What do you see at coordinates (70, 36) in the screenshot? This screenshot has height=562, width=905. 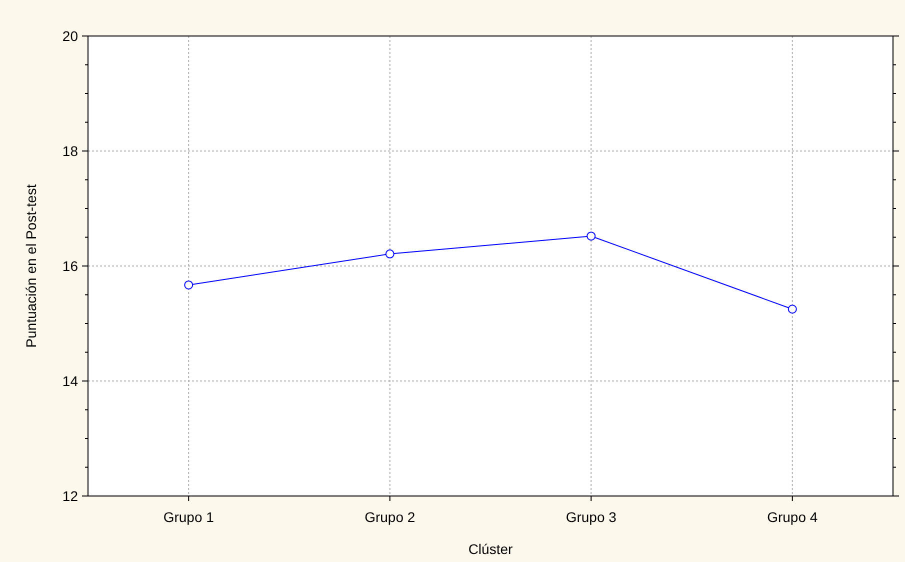 I see `y-tick-label: 20` at bounding box center [70, 36].